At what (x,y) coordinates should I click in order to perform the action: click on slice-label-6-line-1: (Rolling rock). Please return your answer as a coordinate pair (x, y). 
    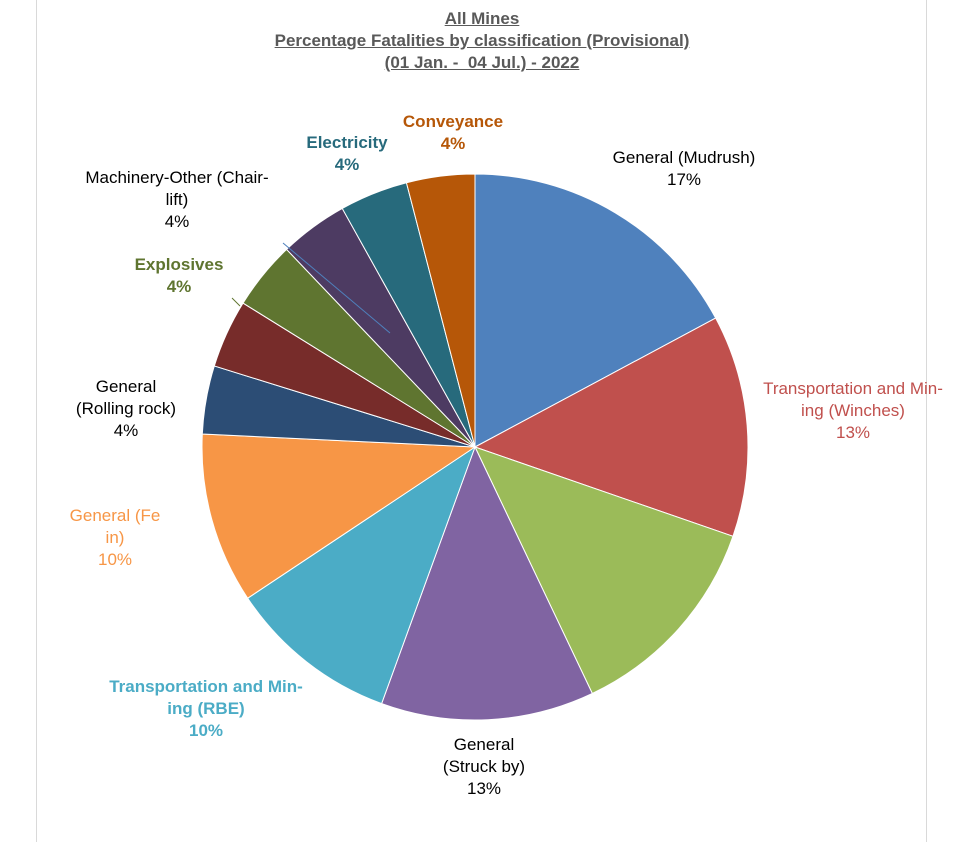
    Looking at the image, I should click on (126, 408).